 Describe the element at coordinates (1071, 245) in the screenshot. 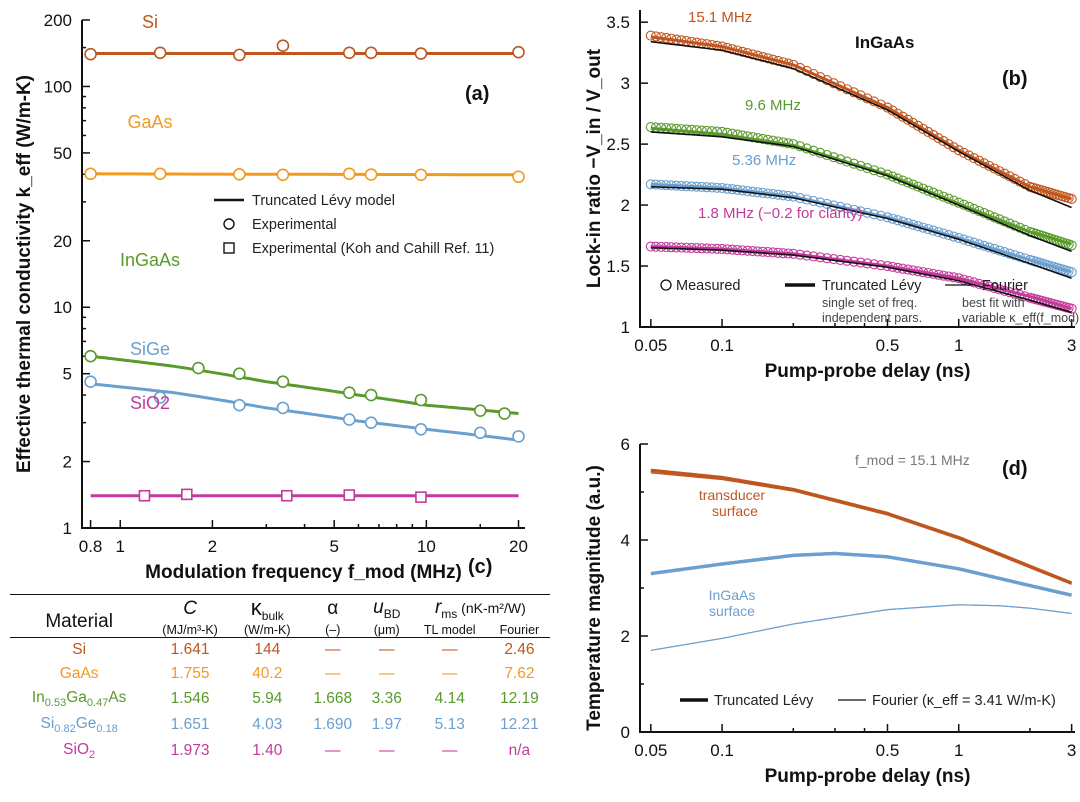

I see `panel-b-1-measured-point` at that location.